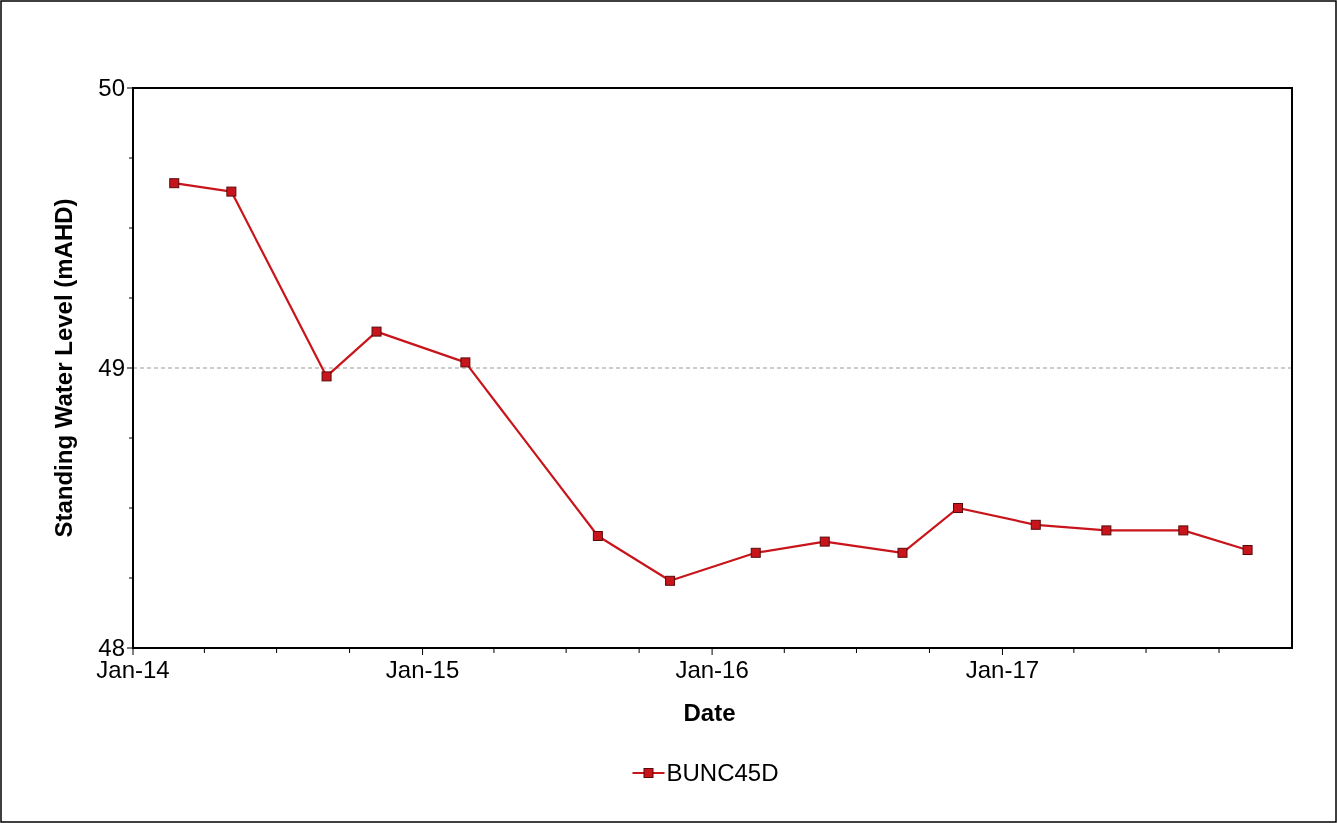 The image size is (1337, 823). Describe the element at coordinates (422, 669) in the screenshot. I see `x-tick-label: Jan-15` at that location.